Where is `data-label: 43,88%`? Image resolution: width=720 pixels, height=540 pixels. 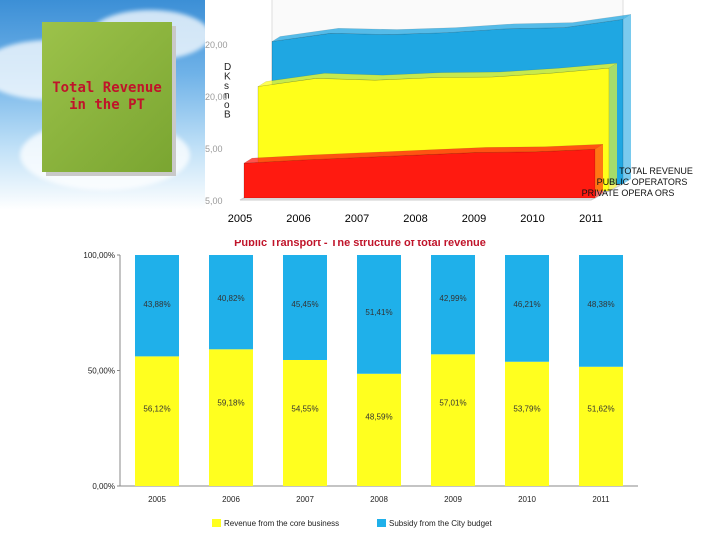
data-label: 43,88% is located at coordinates (156, 304).